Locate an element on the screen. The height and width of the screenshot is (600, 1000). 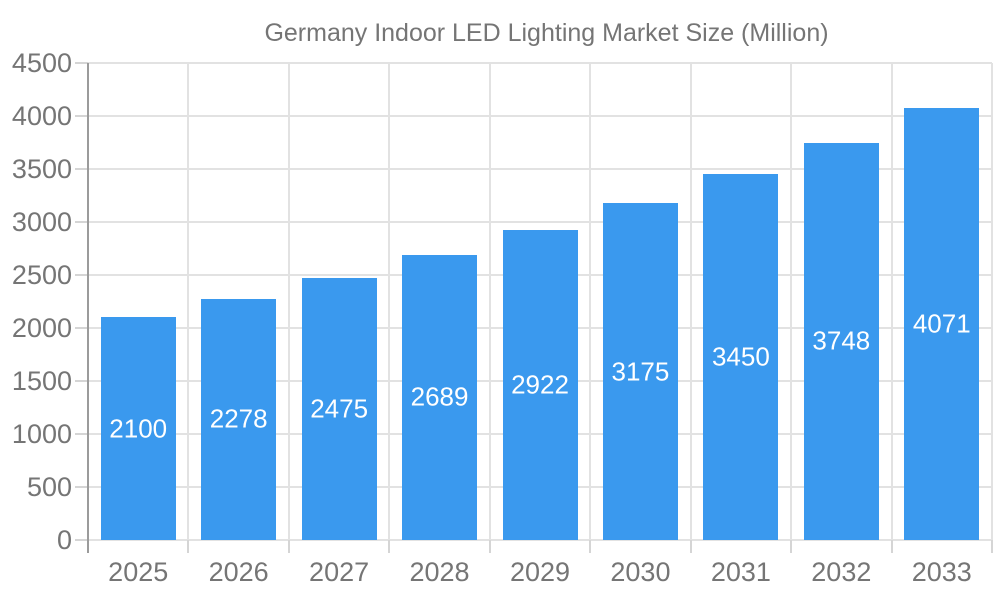
bar-value-label: 2278 is located at coordinates (238, 418).